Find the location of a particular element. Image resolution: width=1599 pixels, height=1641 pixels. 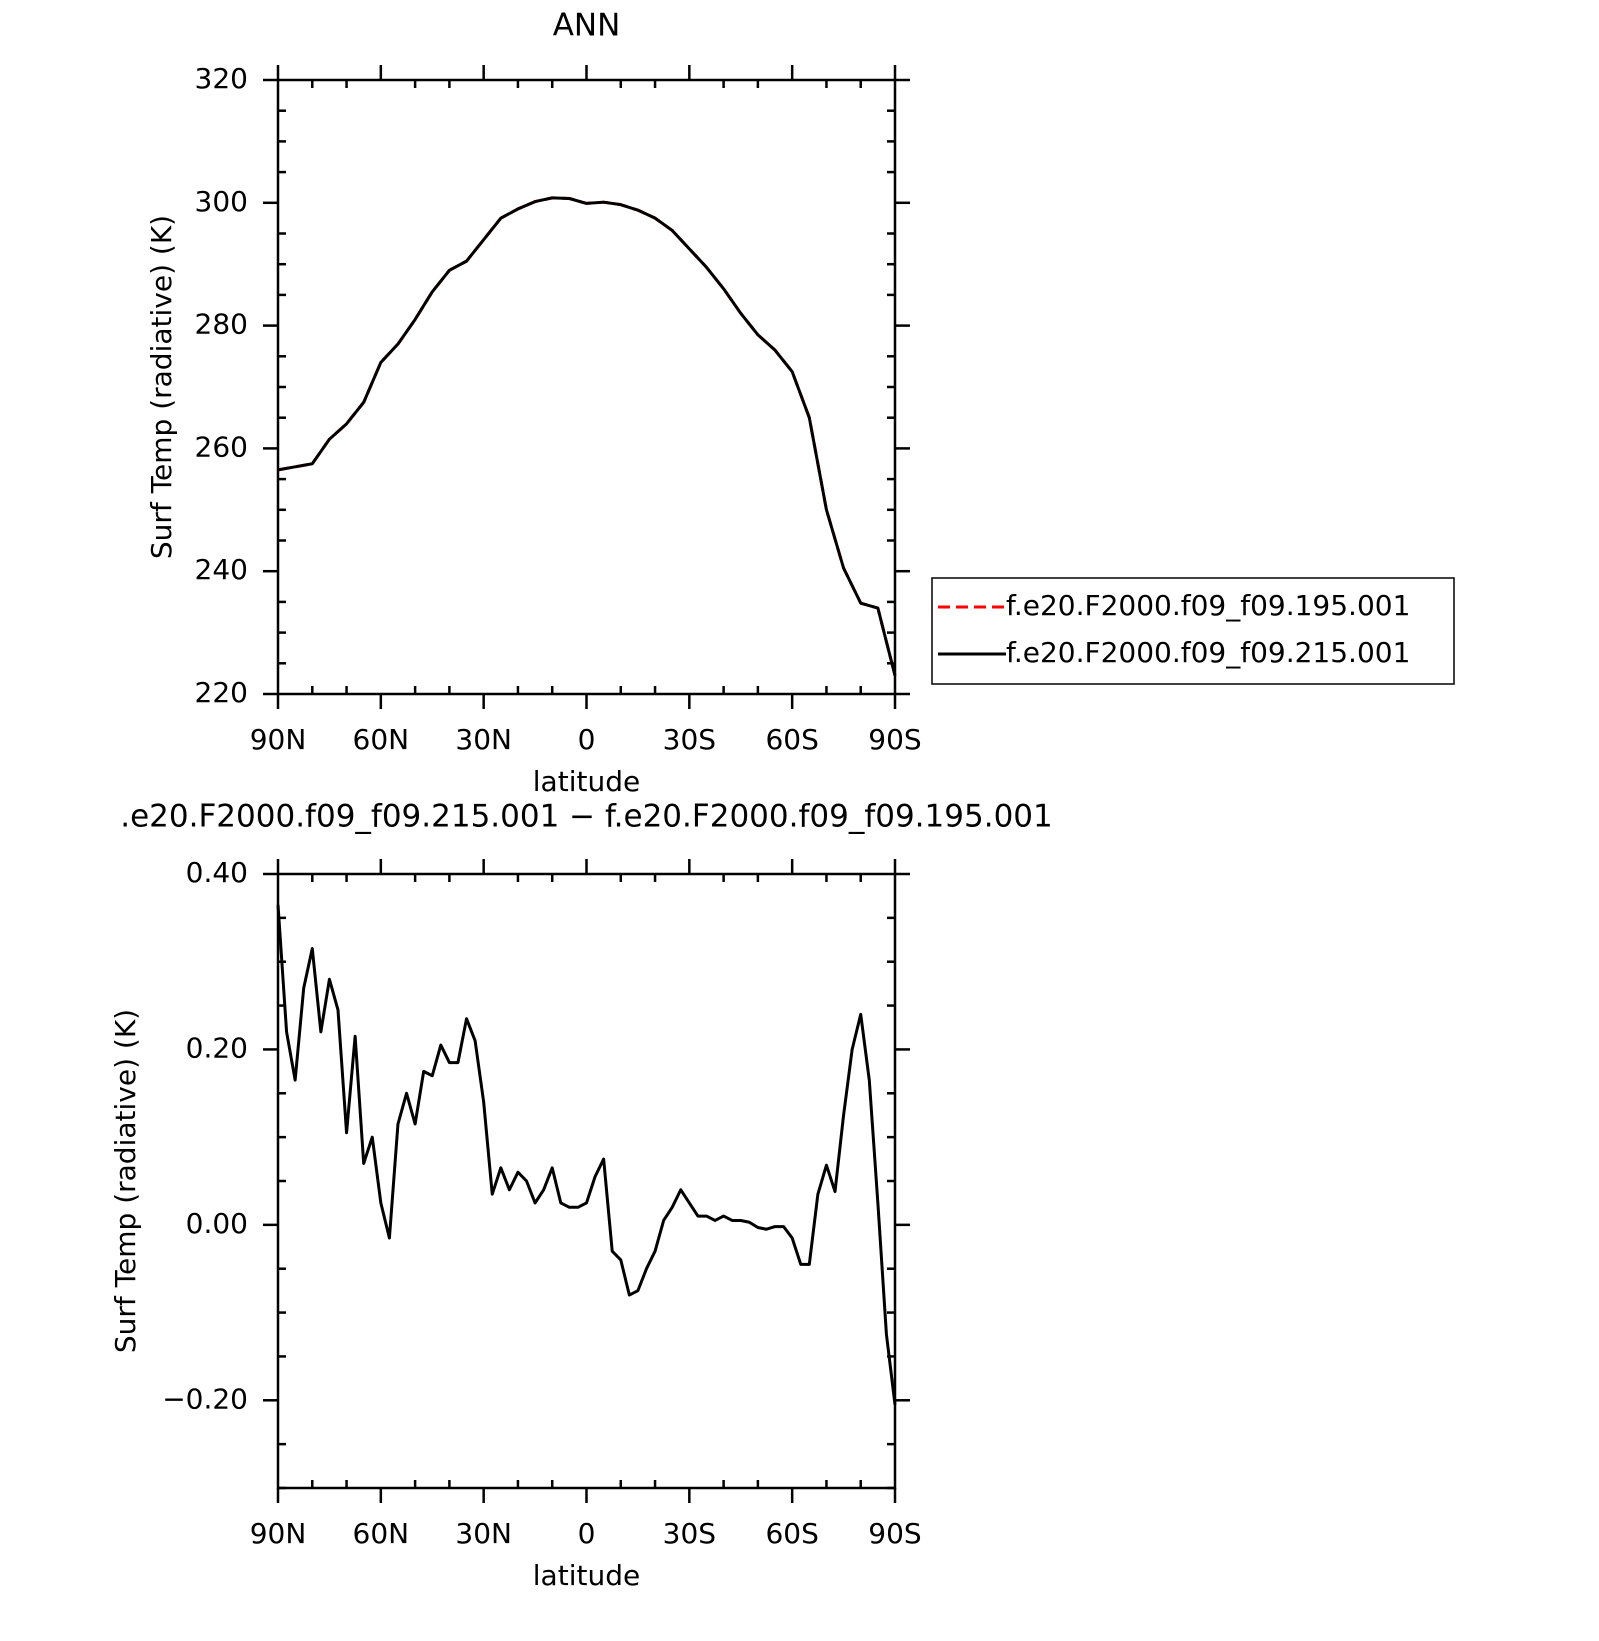

y-tick-label: 320 is located at coordinates (221, 78).